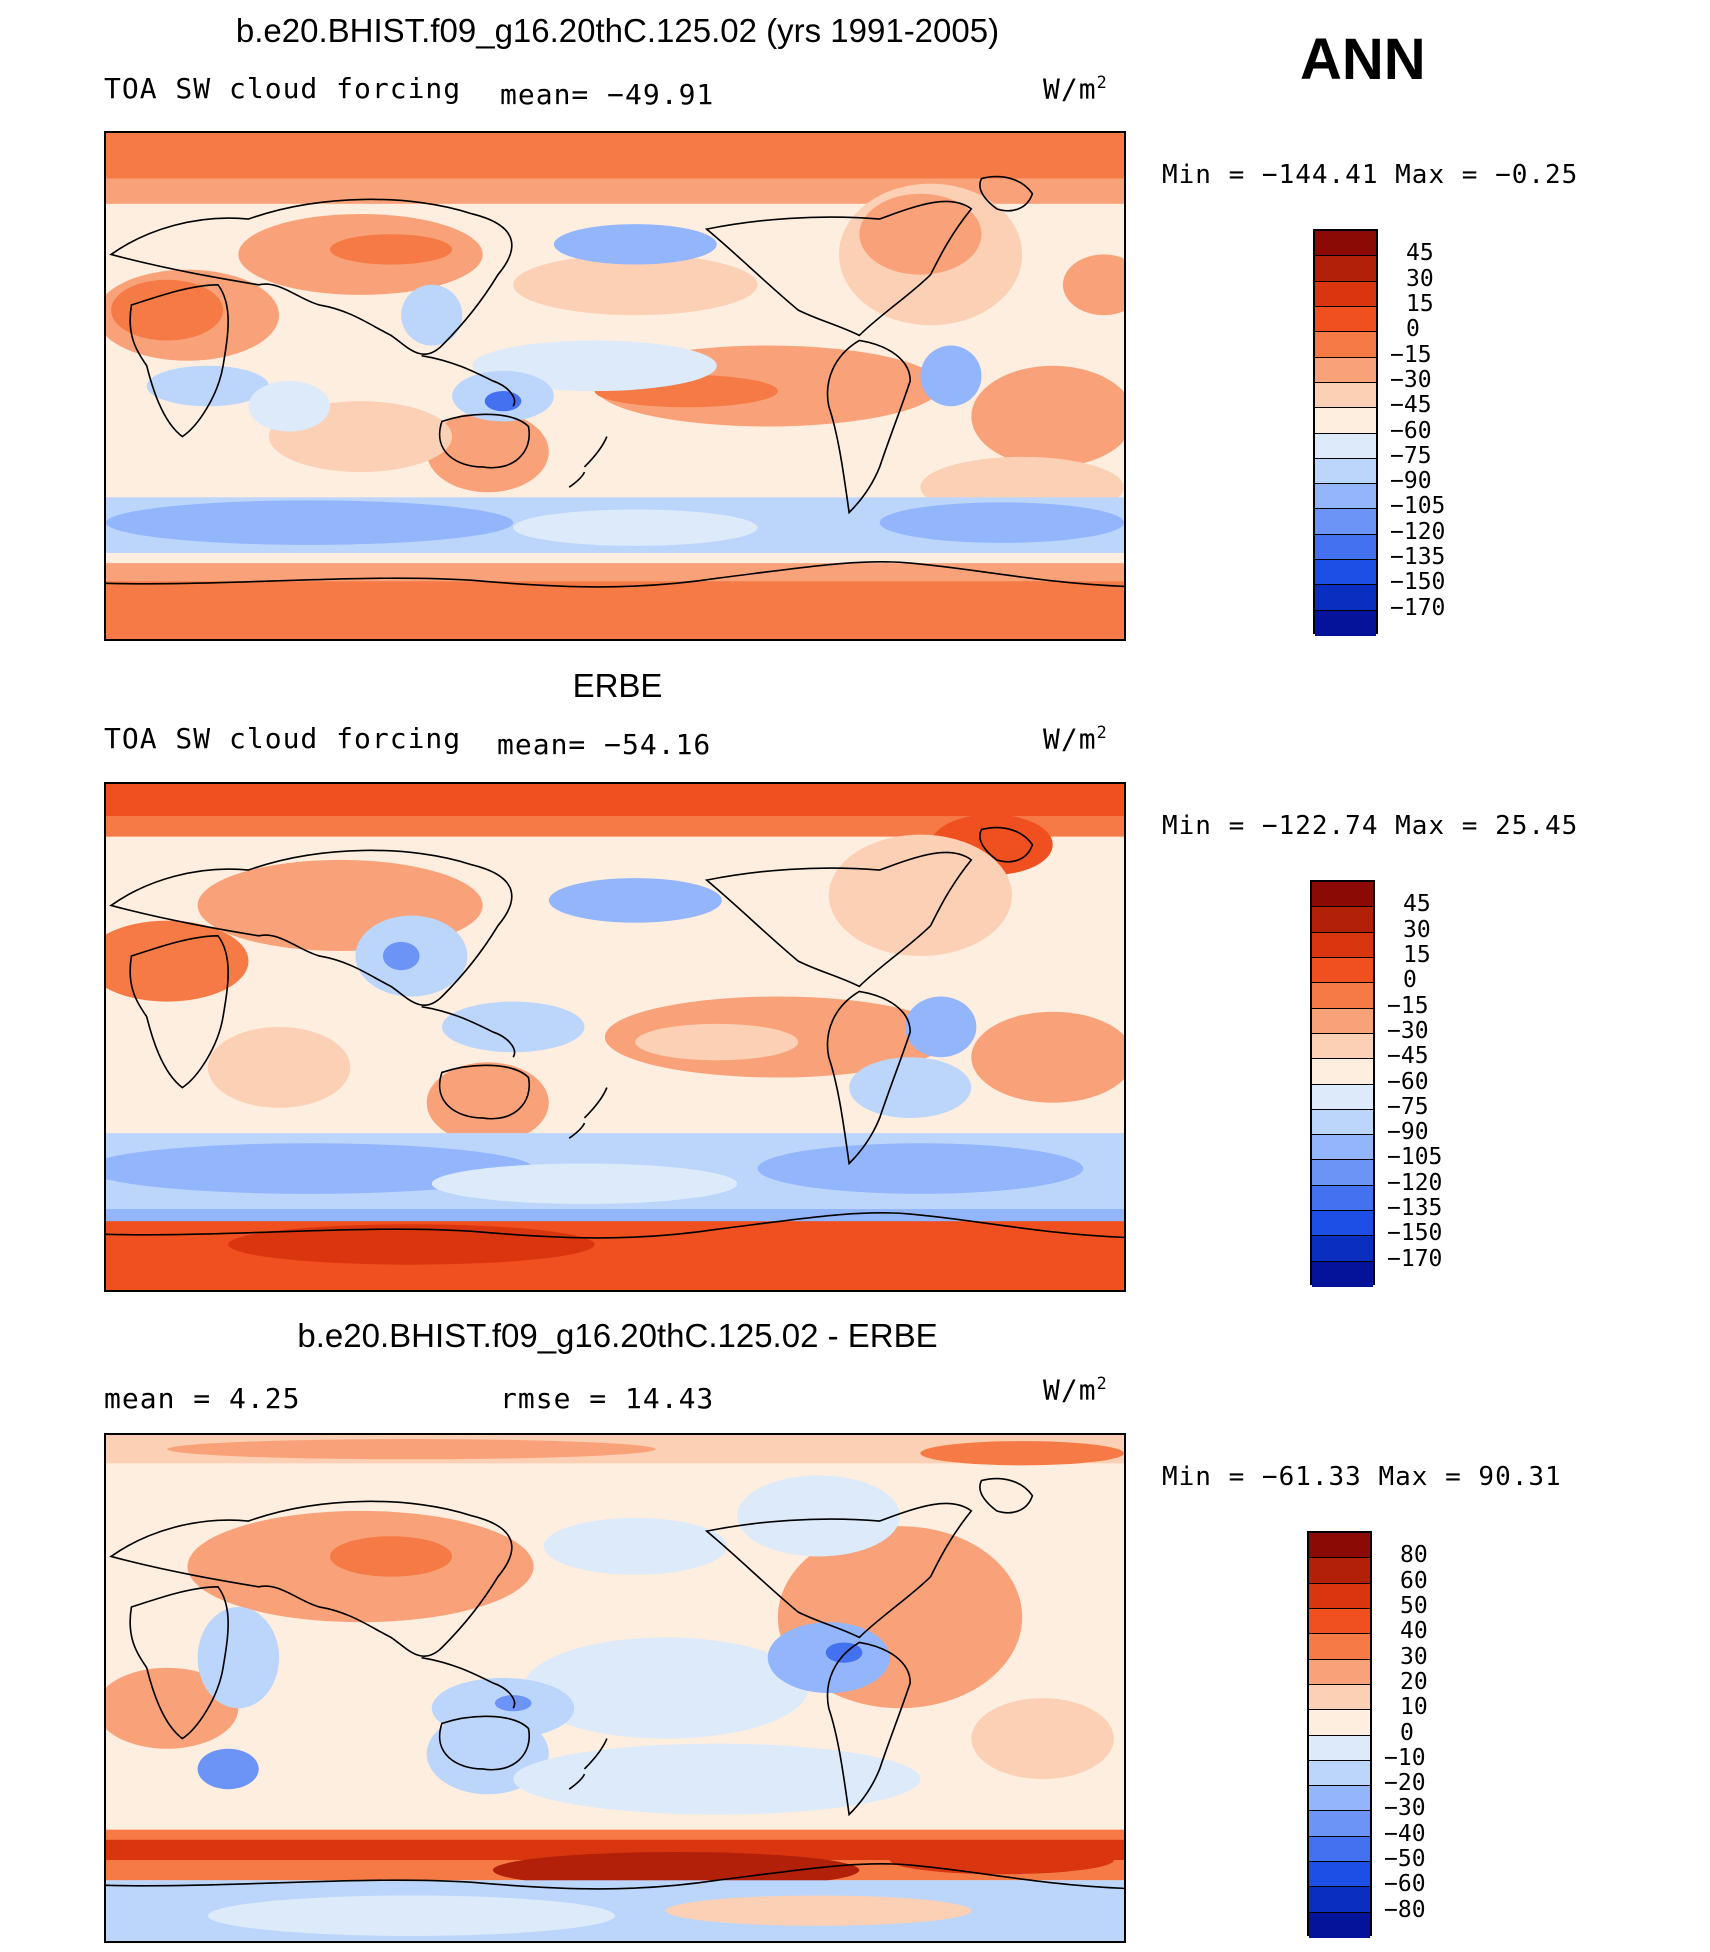 Image resolution: width=1710 pixels, height=1952 pixels. I want to click on colorbar-tick-label: −170, so click(1415, 1258).